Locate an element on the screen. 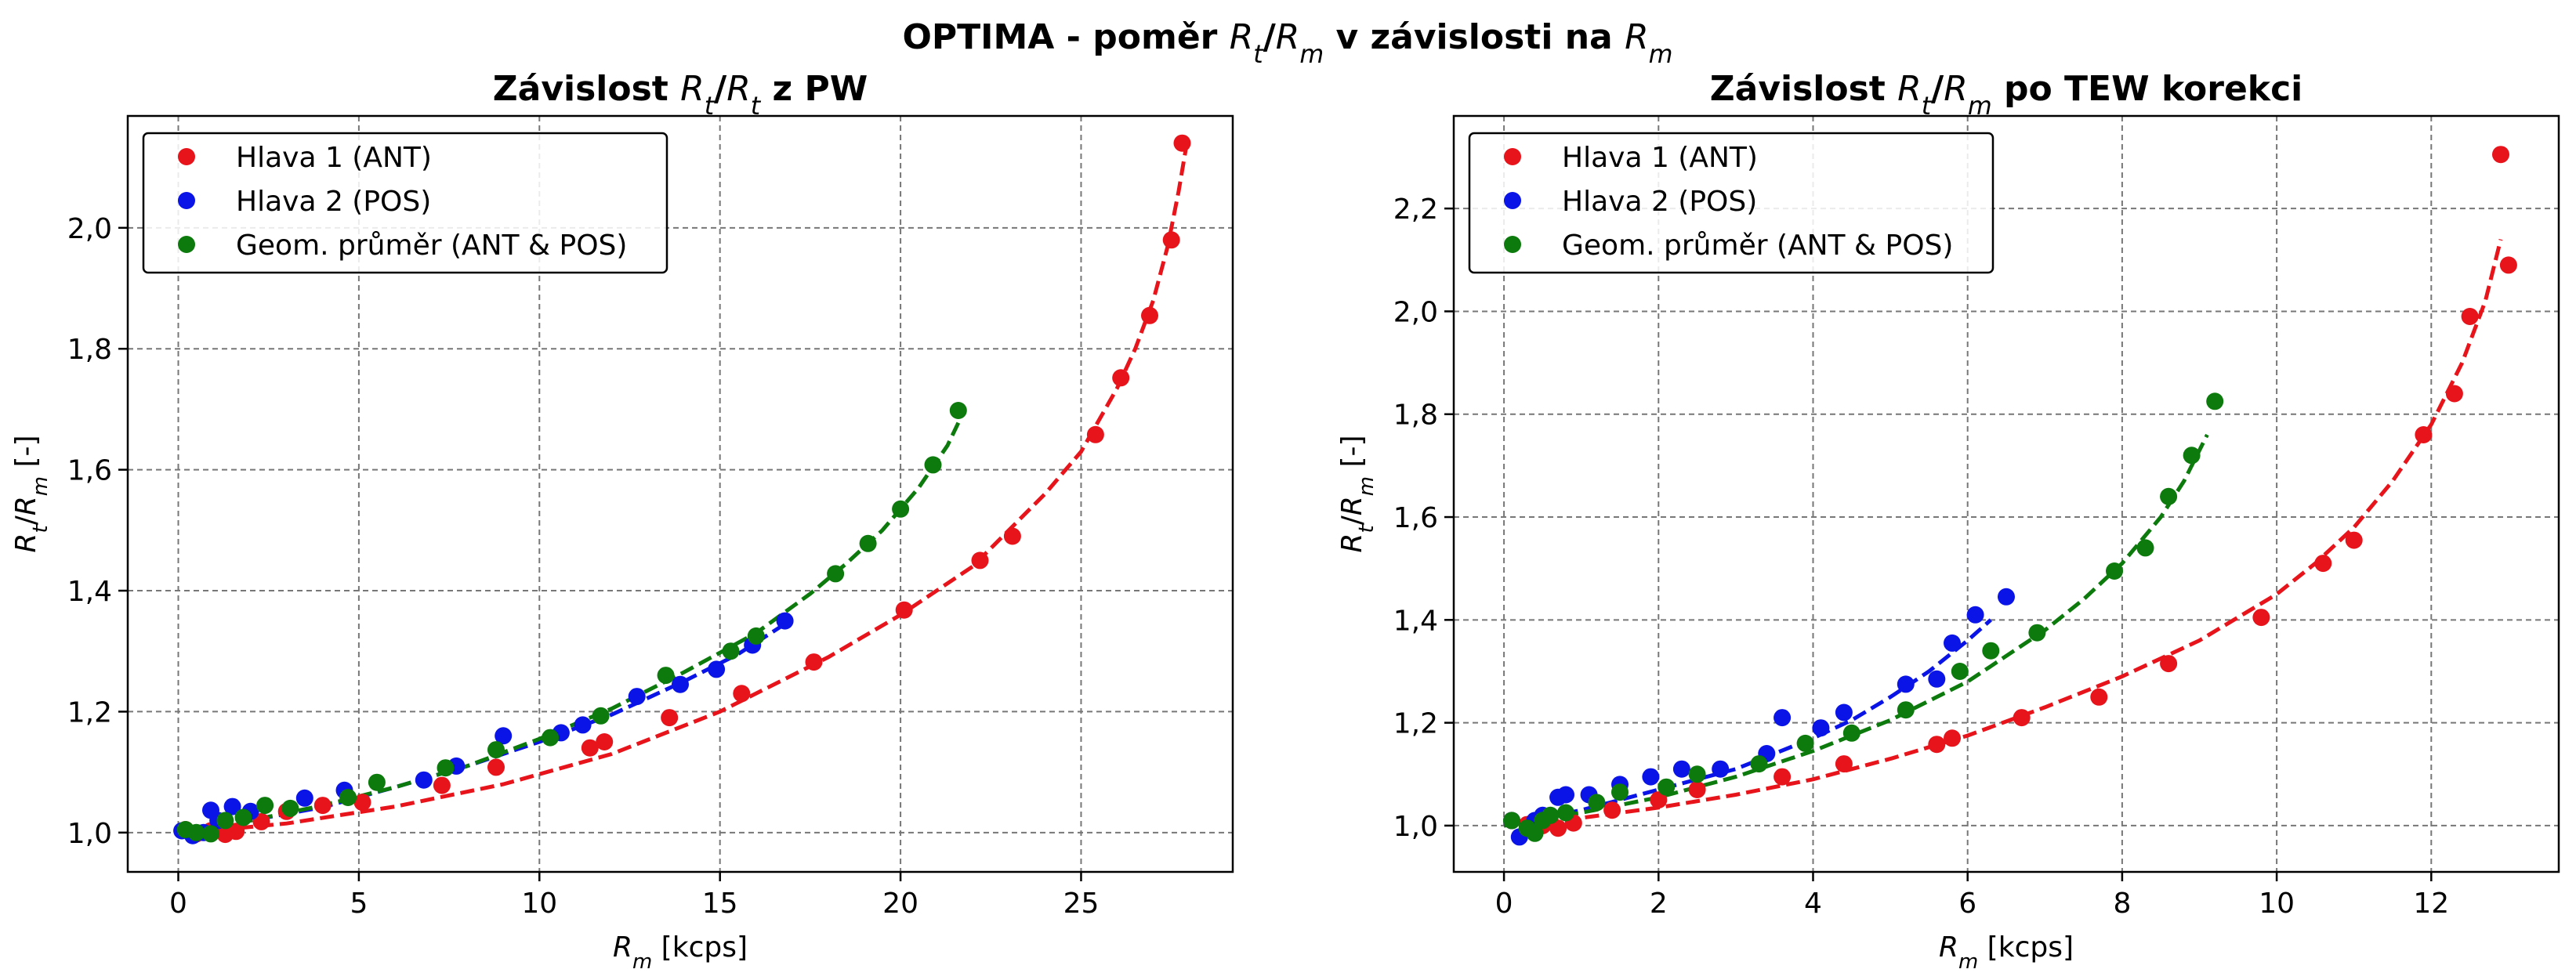  series-geom is located at coordinates (1863, 617).